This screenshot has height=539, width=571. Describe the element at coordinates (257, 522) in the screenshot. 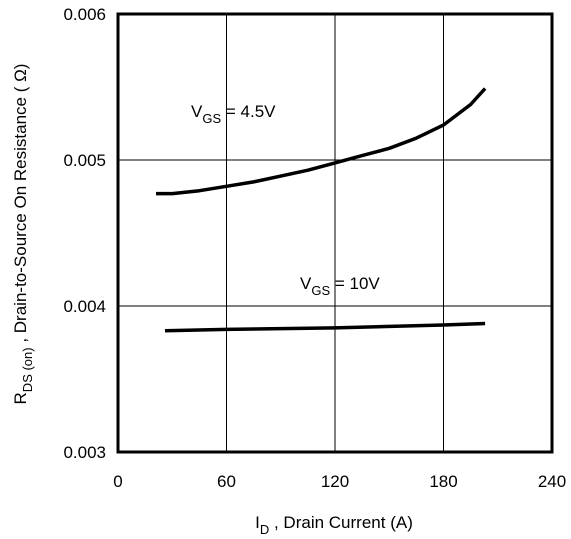

I see `x-axis-label-main: I` at that location.